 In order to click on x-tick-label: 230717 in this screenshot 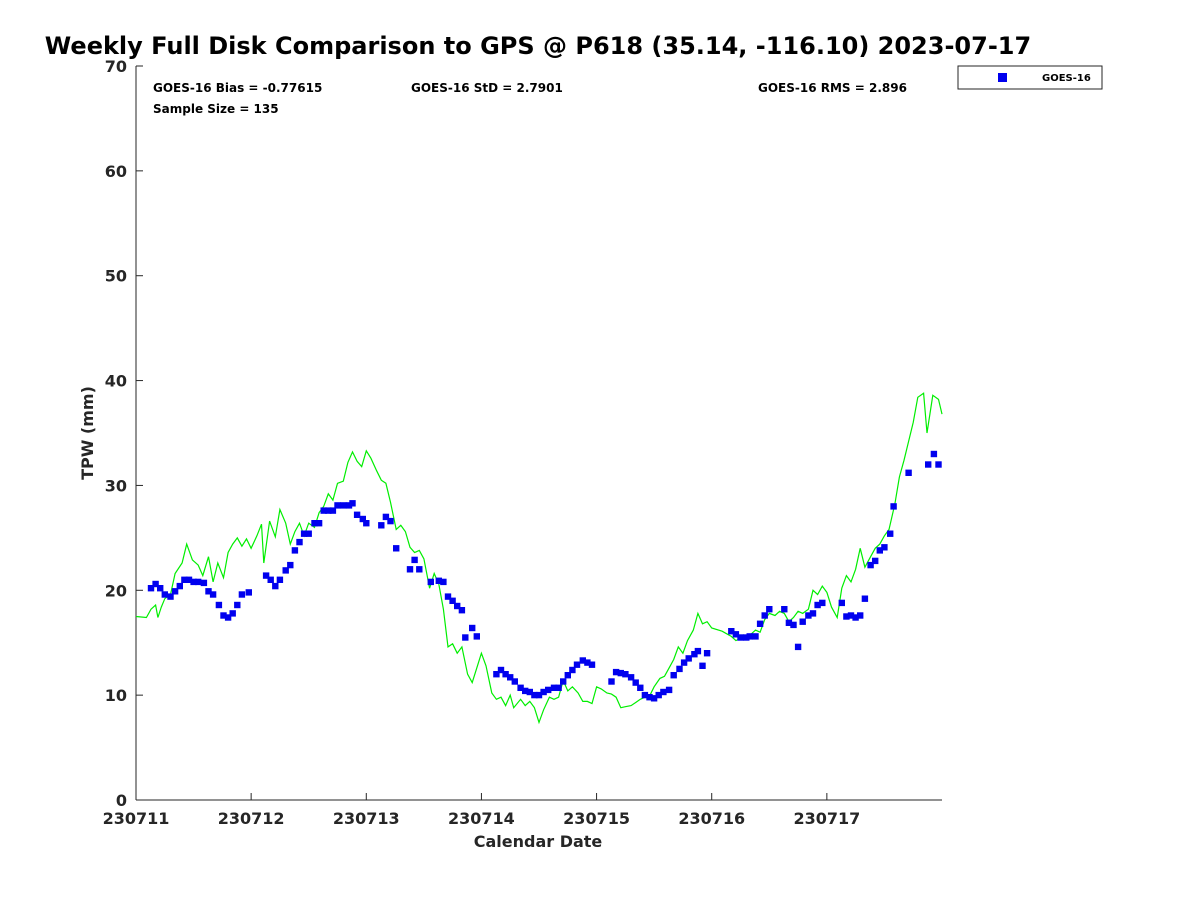, I will do `click(826, 818)`.